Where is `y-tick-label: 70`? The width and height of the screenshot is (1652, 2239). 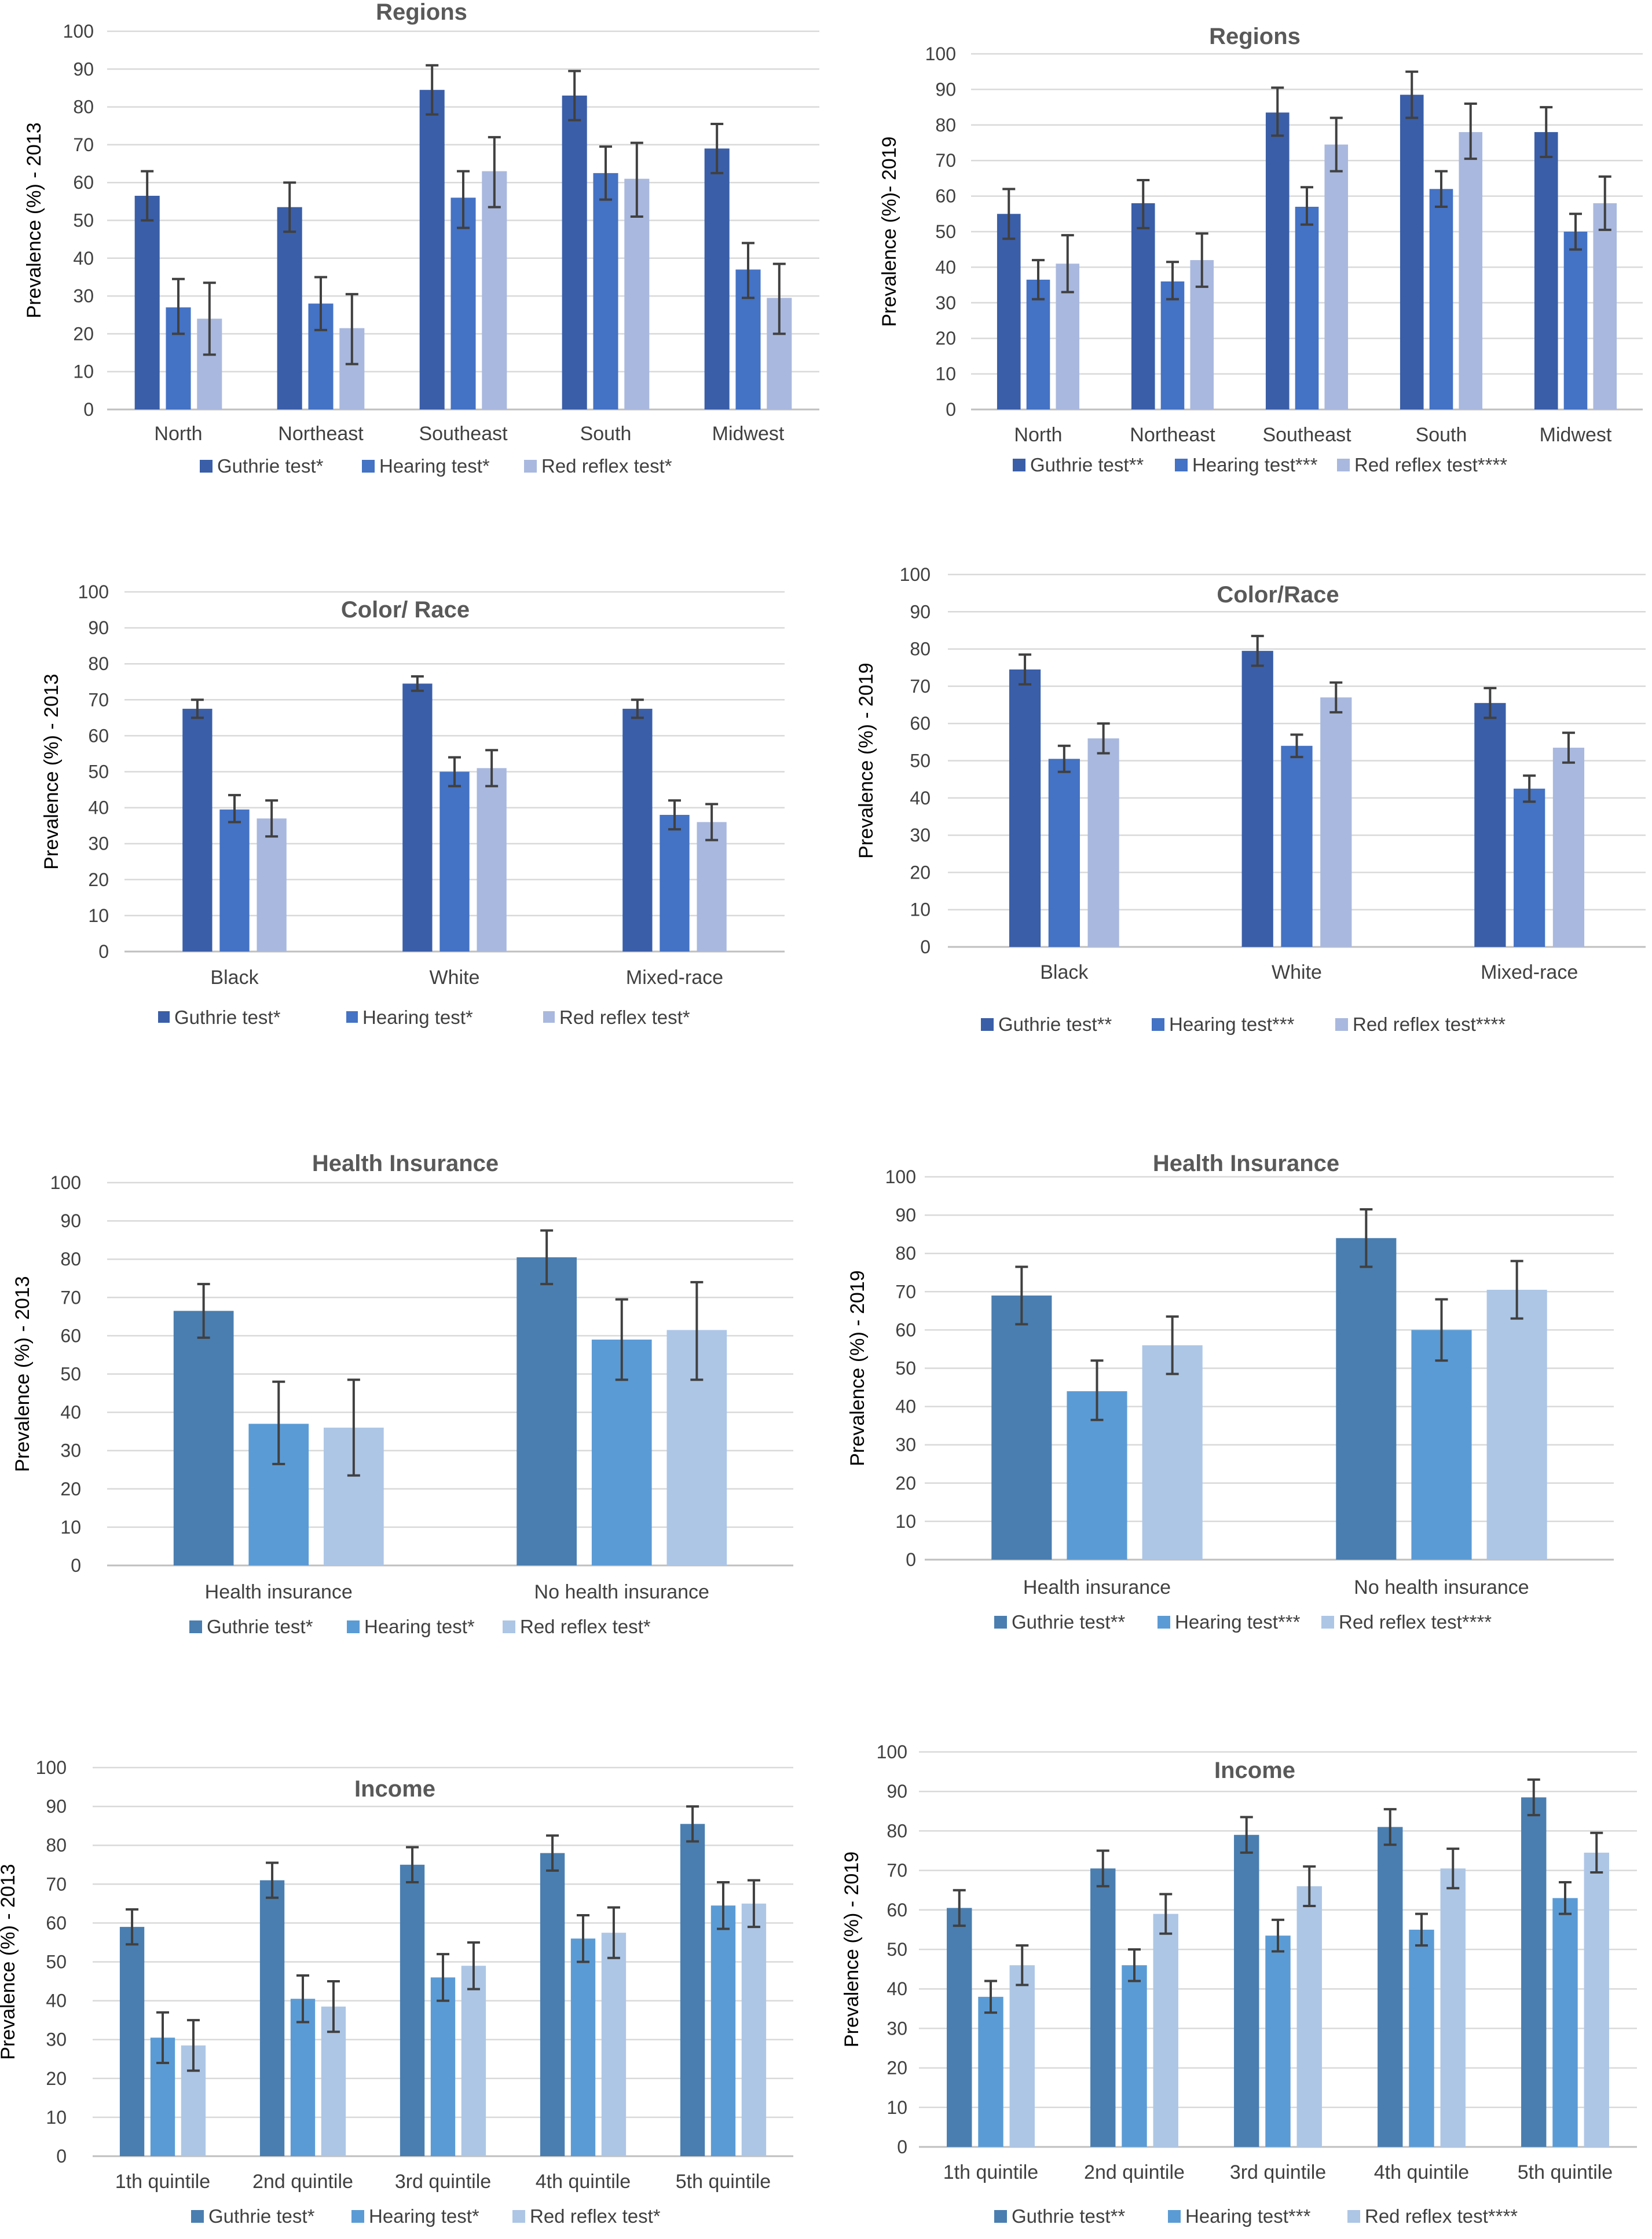
y-tick-label: 70 is located at coordinates (906, 1291).